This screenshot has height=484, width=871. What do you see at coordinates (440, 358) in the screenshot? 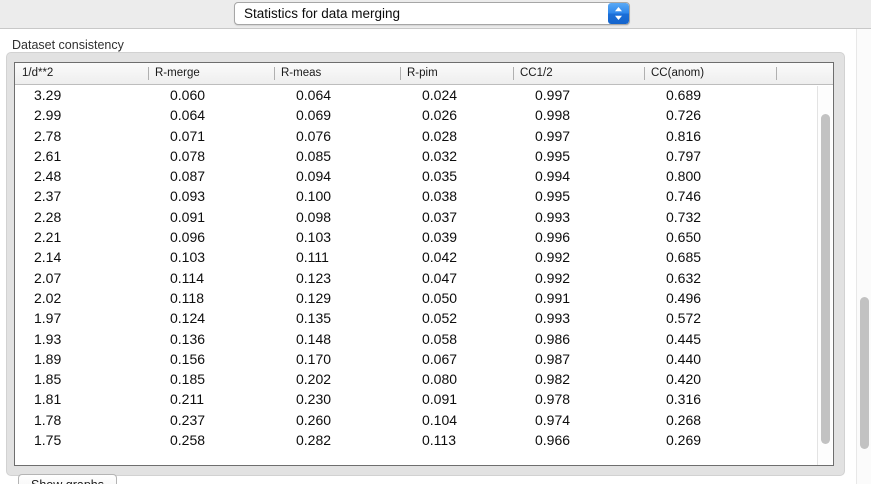
I see `table-cell: 0.067` at bounding box center [440, 358].